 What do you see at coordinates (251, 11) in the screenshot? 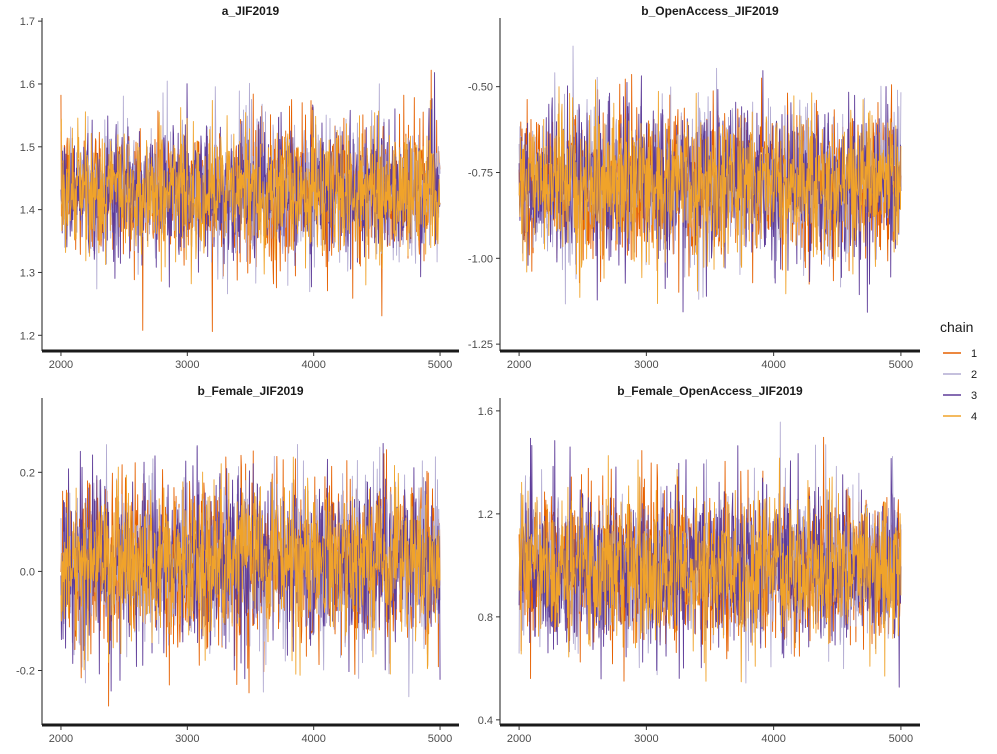
I see `panel-title: a_JIF2019` at bounding box center [251, 11].